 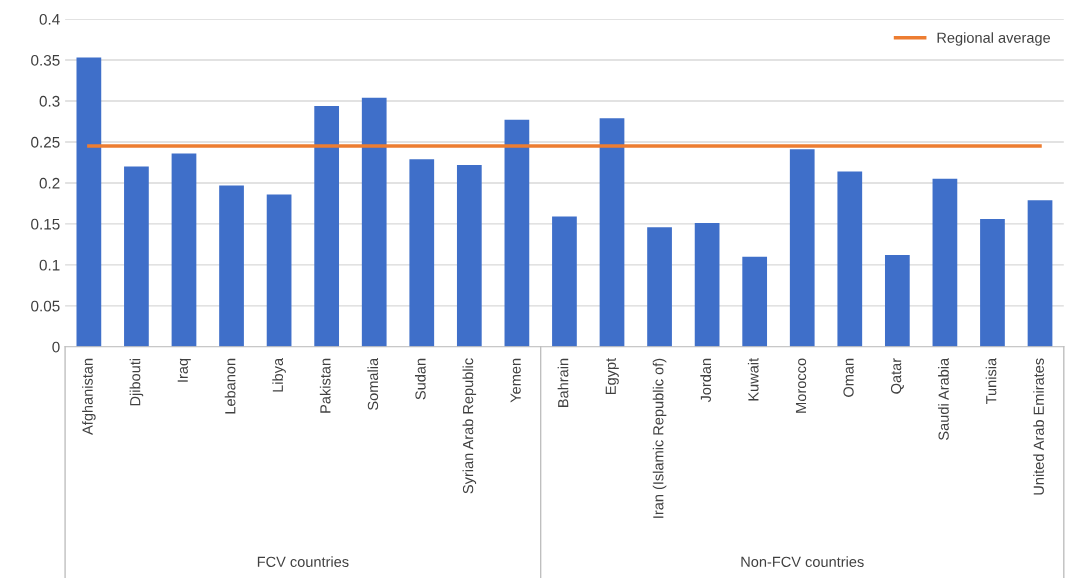 What do you see at coordinates (230, 386) in the screenshot?
I see `x-tick-label: Lebanon` at bounding box center [230, 386].